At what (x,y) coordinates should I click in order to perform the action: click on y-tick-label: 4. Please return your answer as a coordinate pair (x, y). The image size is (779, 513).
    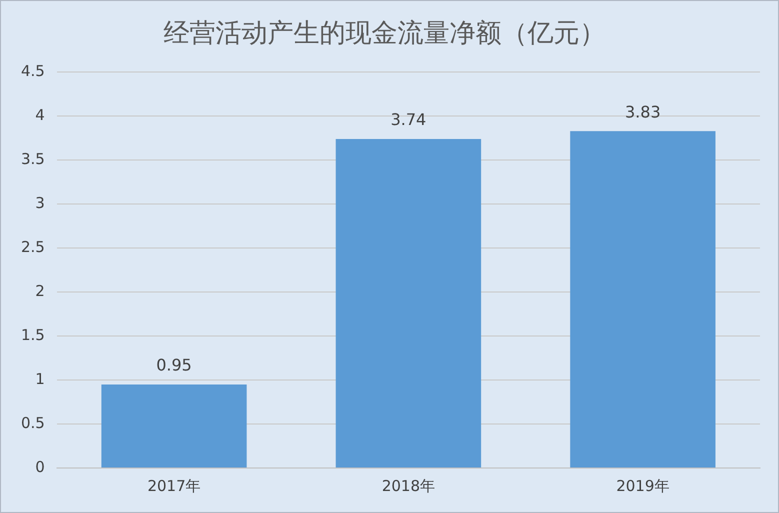
    Looking at the image, I should click on (40, 115).